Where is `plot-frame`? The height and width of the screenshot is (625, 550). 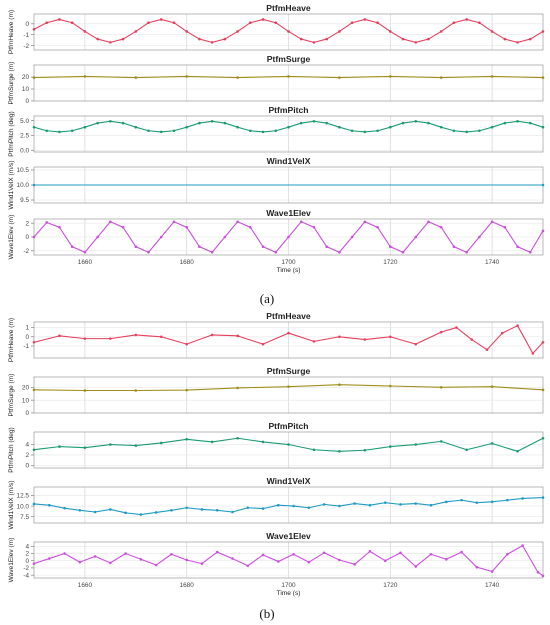
plot-frame is located at coordinates (288, 395).